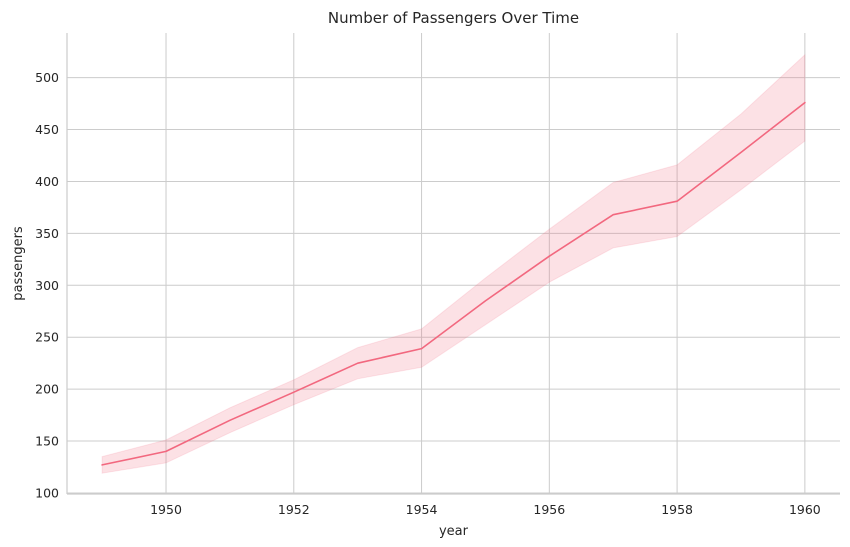 This screenshot has width=850, height=547. Describe the element at coordinates (47, 129) in the screenshot. I see `y-tick-label: 450` at that location.